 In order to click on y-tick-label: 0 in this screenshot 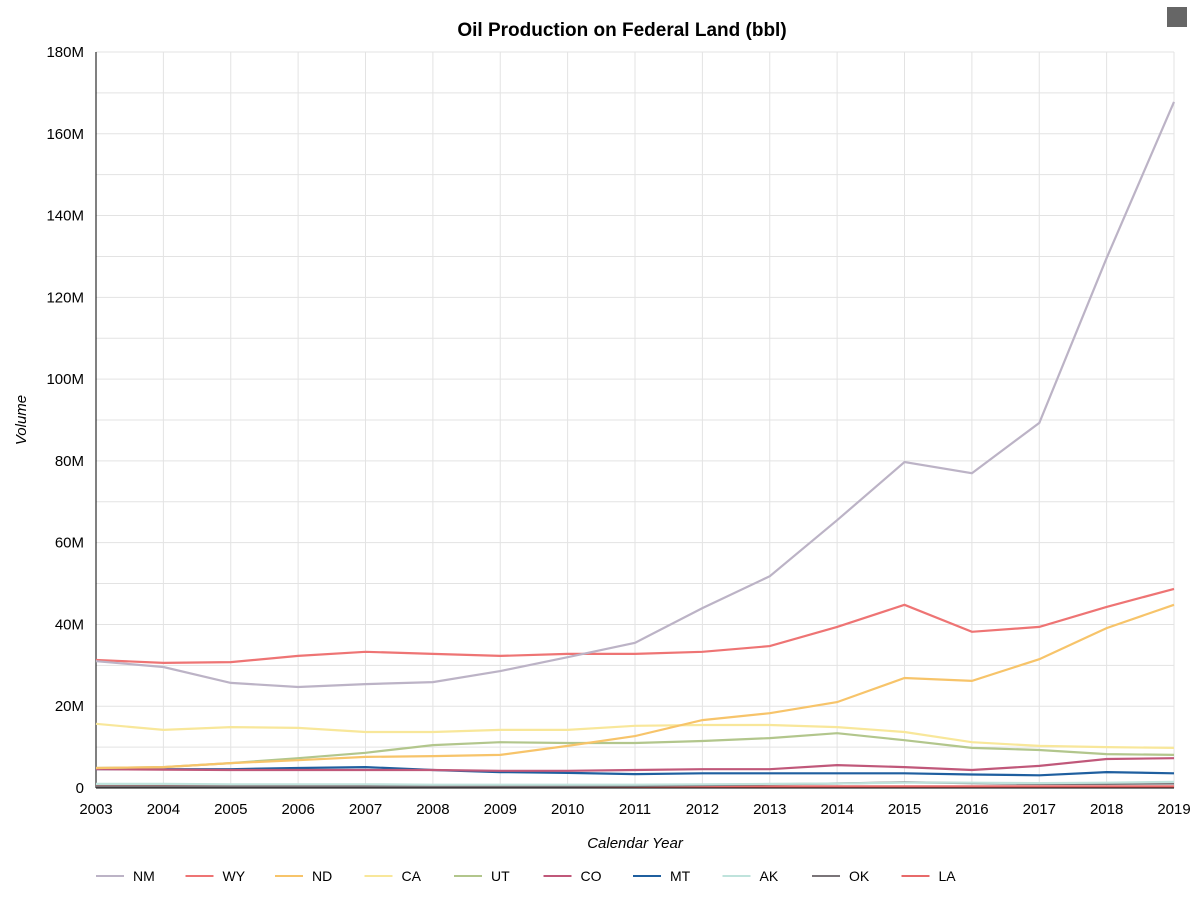, I will do `click(80, 788)`.